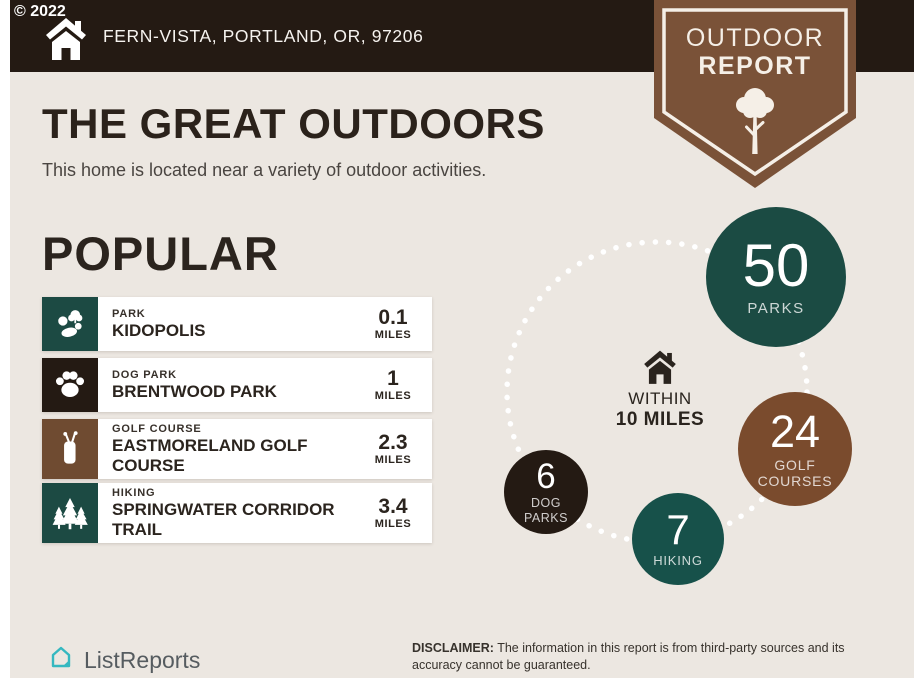  Describe the element at coordinates (660, 419) in the screenshot. I see `within-distance: 10 MILES` at that location.